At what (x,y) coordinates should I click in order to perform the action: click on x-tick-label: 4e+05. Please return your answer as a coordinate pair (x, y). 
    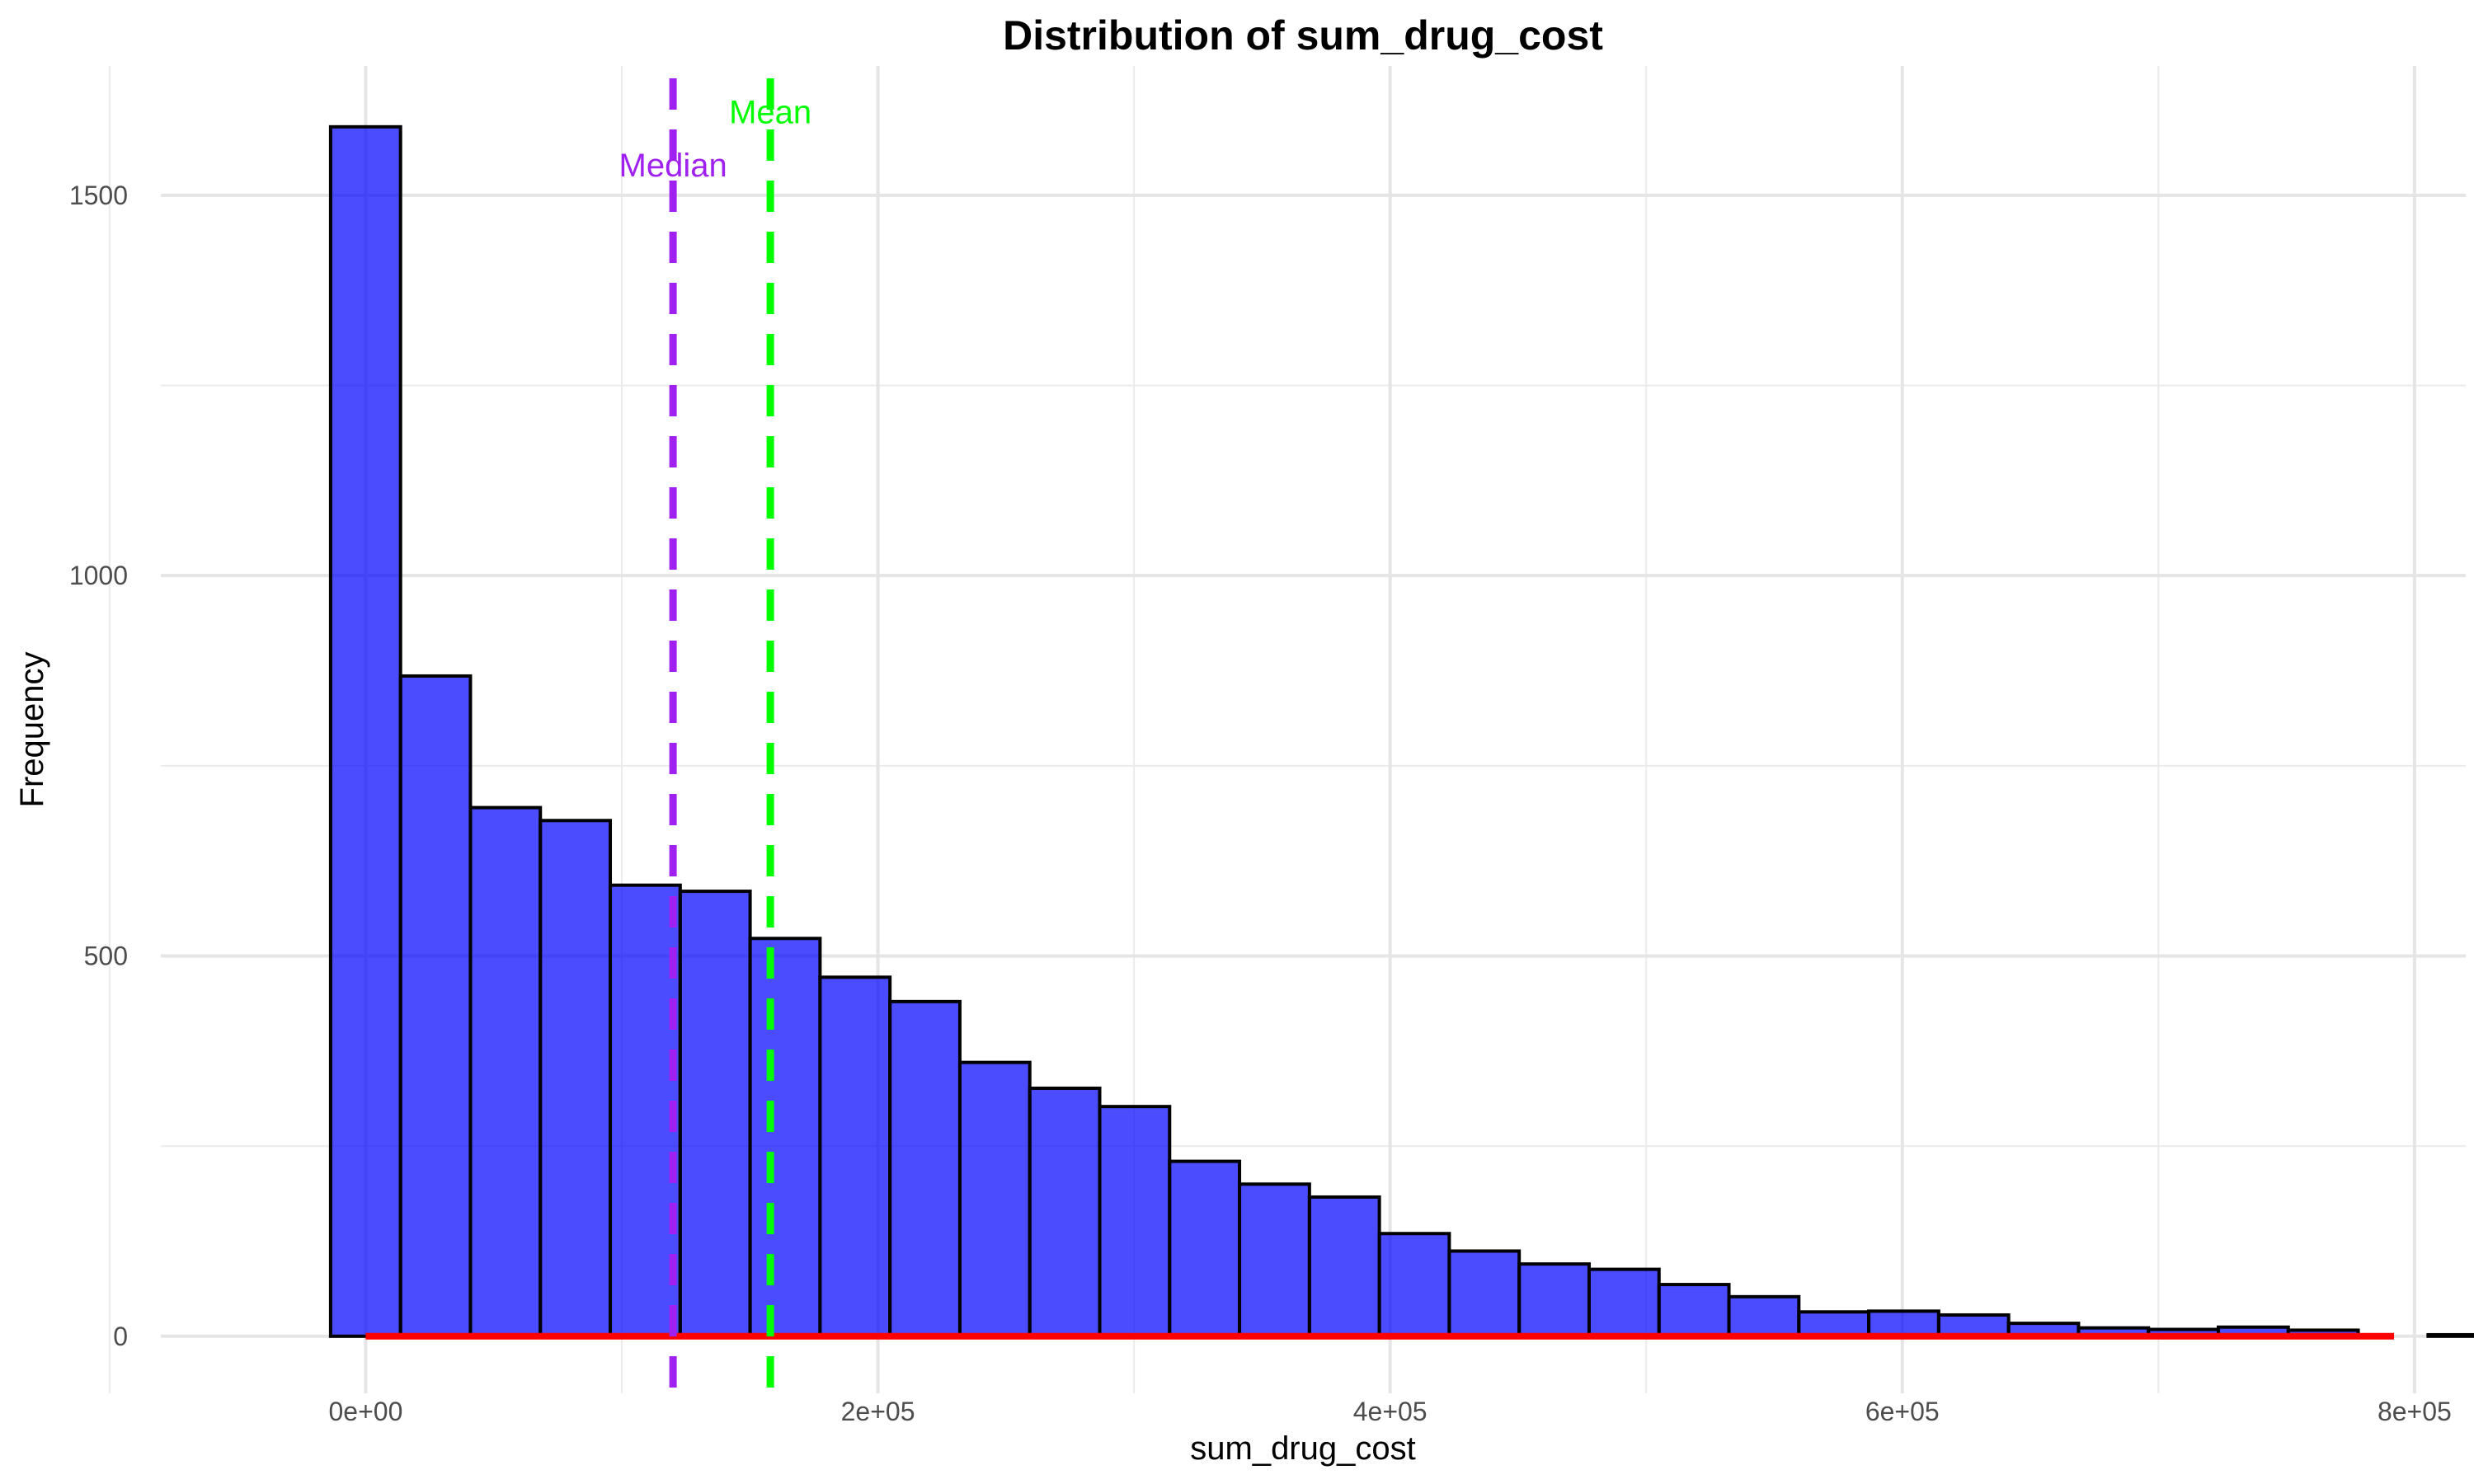
    Looking at the image, I should click on (1390, 1411).